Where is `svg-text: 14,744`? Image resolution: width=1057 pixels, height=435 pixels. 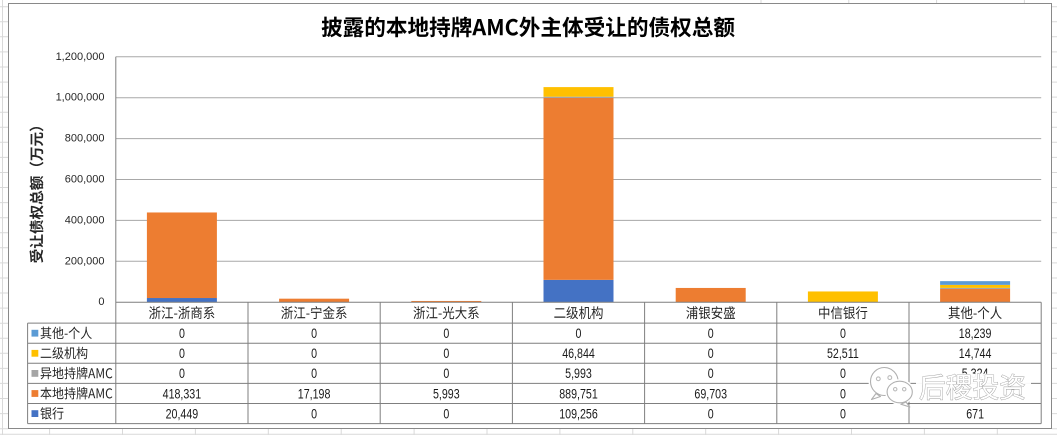
svg-text: 14,744 is located at coordinates (975, 354).